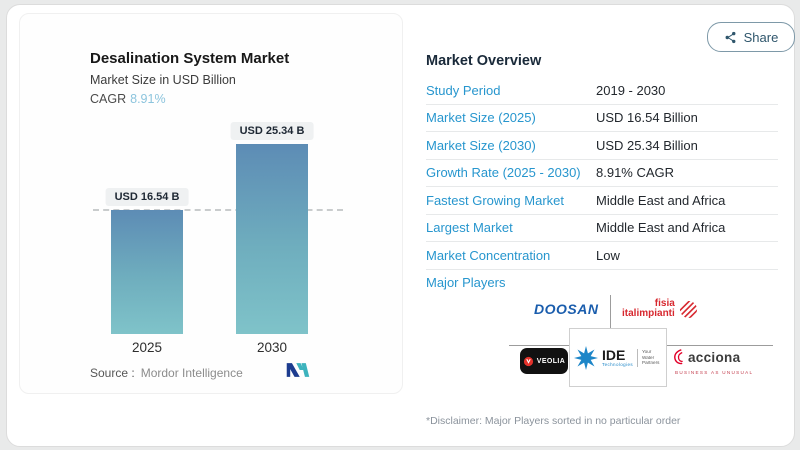  I want to click on row-label: Market Concentration, so click(488, 255).